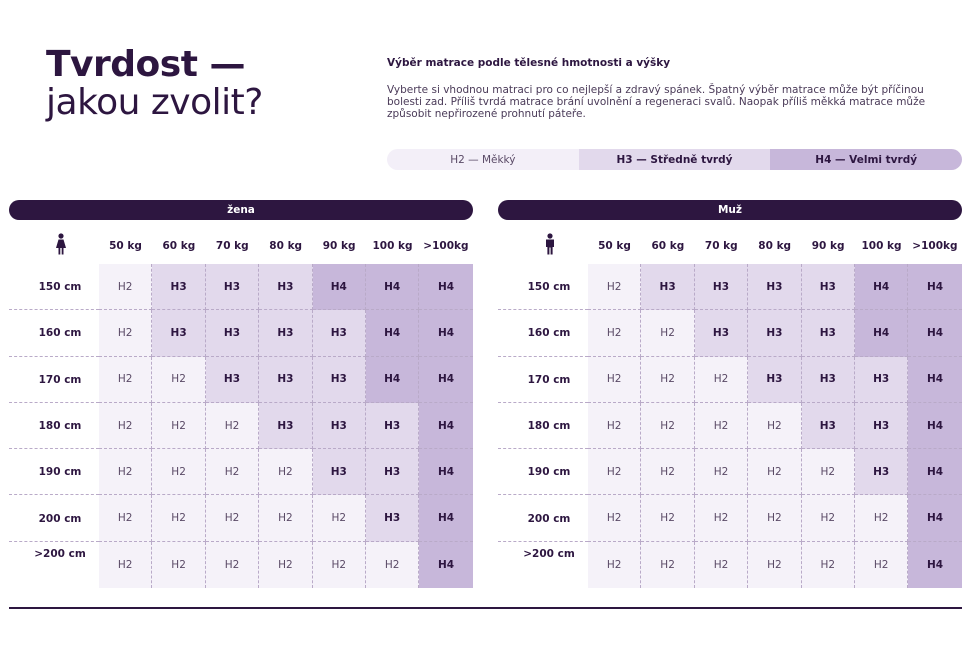 The width and height of the screenshot is (975, 650). Describe the element at coordinates (286, 246) in the screenshot. I see `weight-label: 80 kg` at that location.